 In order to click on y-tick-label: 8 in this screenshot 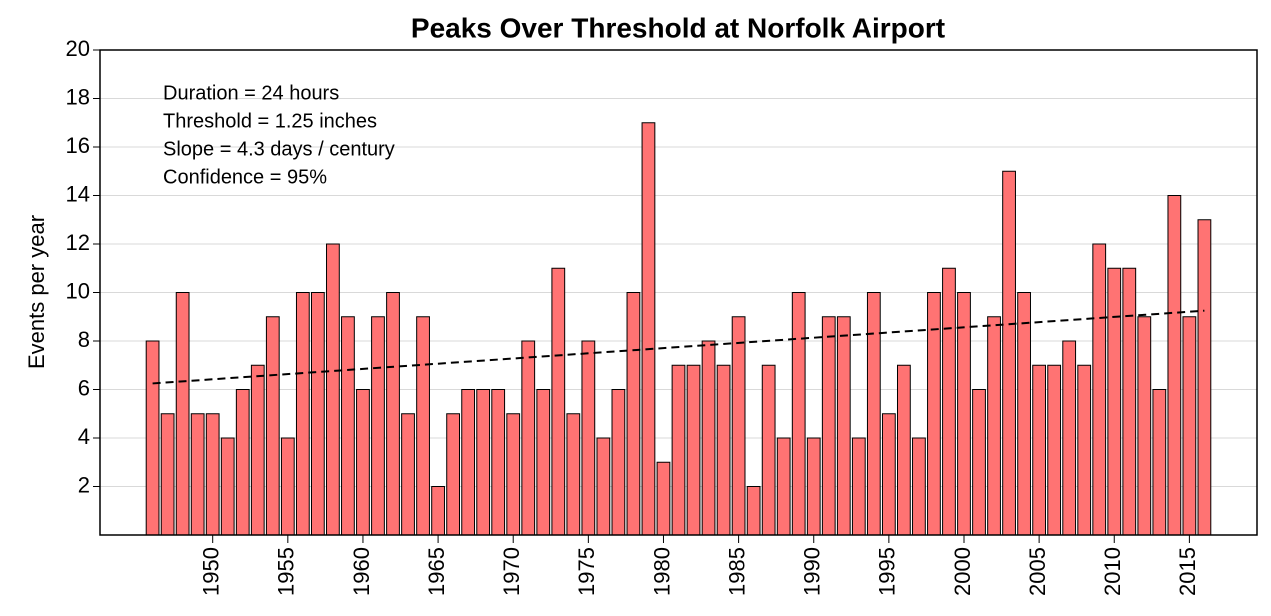, I will do `click(84, 339)`.